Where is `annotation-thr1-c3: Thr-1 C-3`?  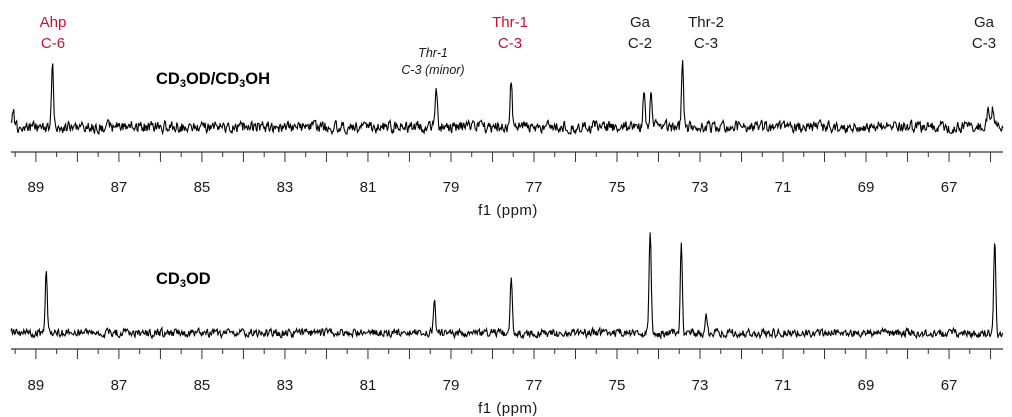 annotation-thr1-c3: Thr-1 C-3 is located at coordinates (510, 33).